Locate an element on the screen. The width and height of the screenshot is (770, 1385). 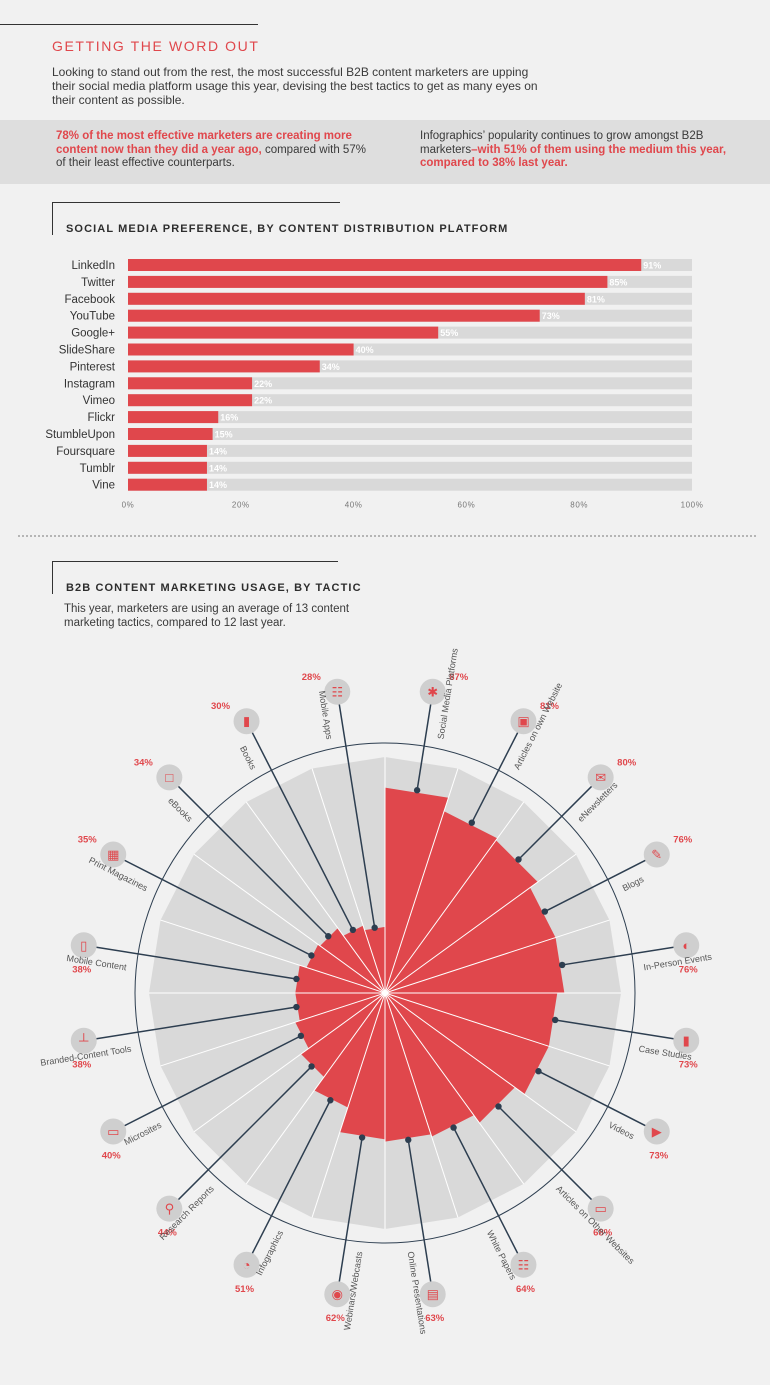
bar-value-label: 15% is located at coordinates (224, 435).